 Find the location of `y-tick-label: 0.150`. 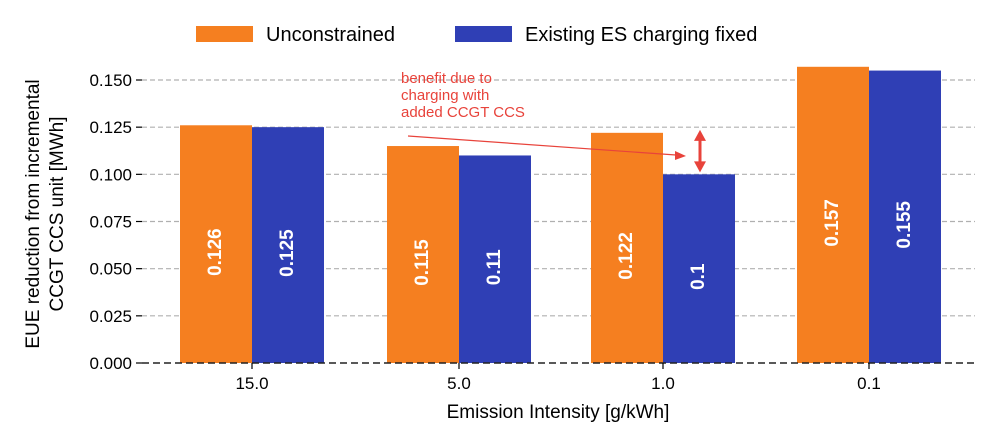

y-tick-label: 0.150 is located at coordinates (110, 80).